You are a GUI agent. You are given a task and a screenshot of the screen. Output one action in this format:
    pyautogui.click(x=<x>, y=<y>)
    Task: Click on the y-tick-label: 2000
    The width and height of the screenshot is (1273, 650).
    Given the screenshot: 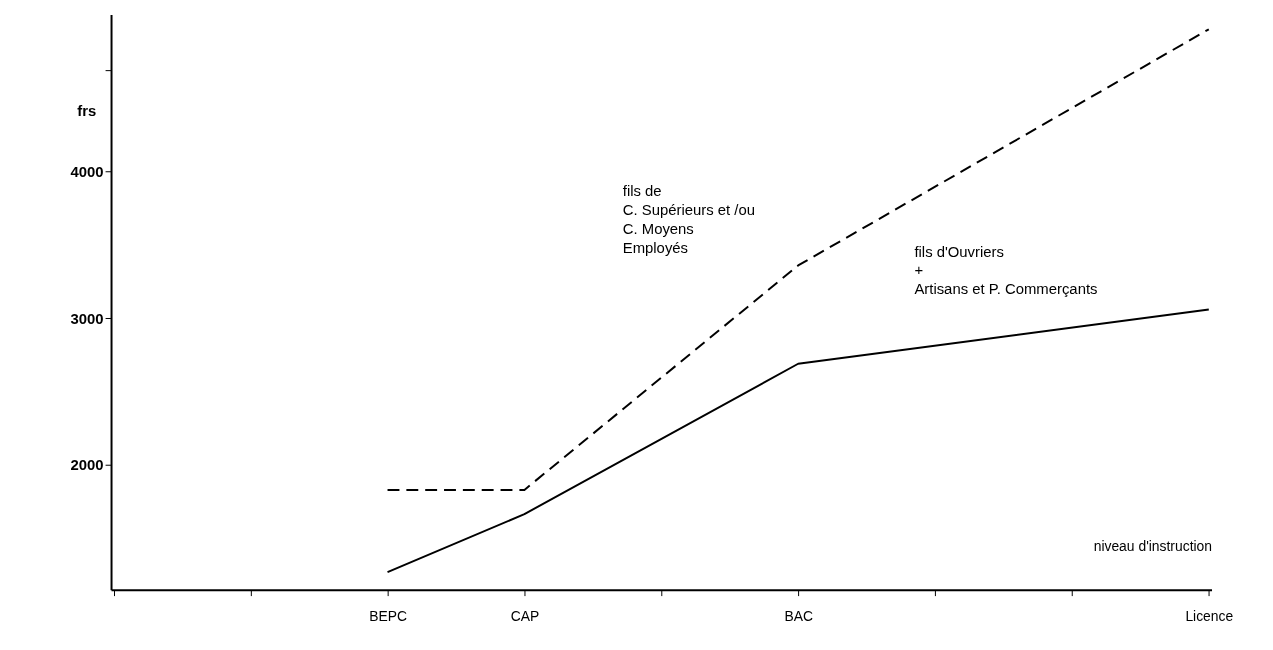 What is the action you would take?
    pyautogui.click(x=87, y=465)
    